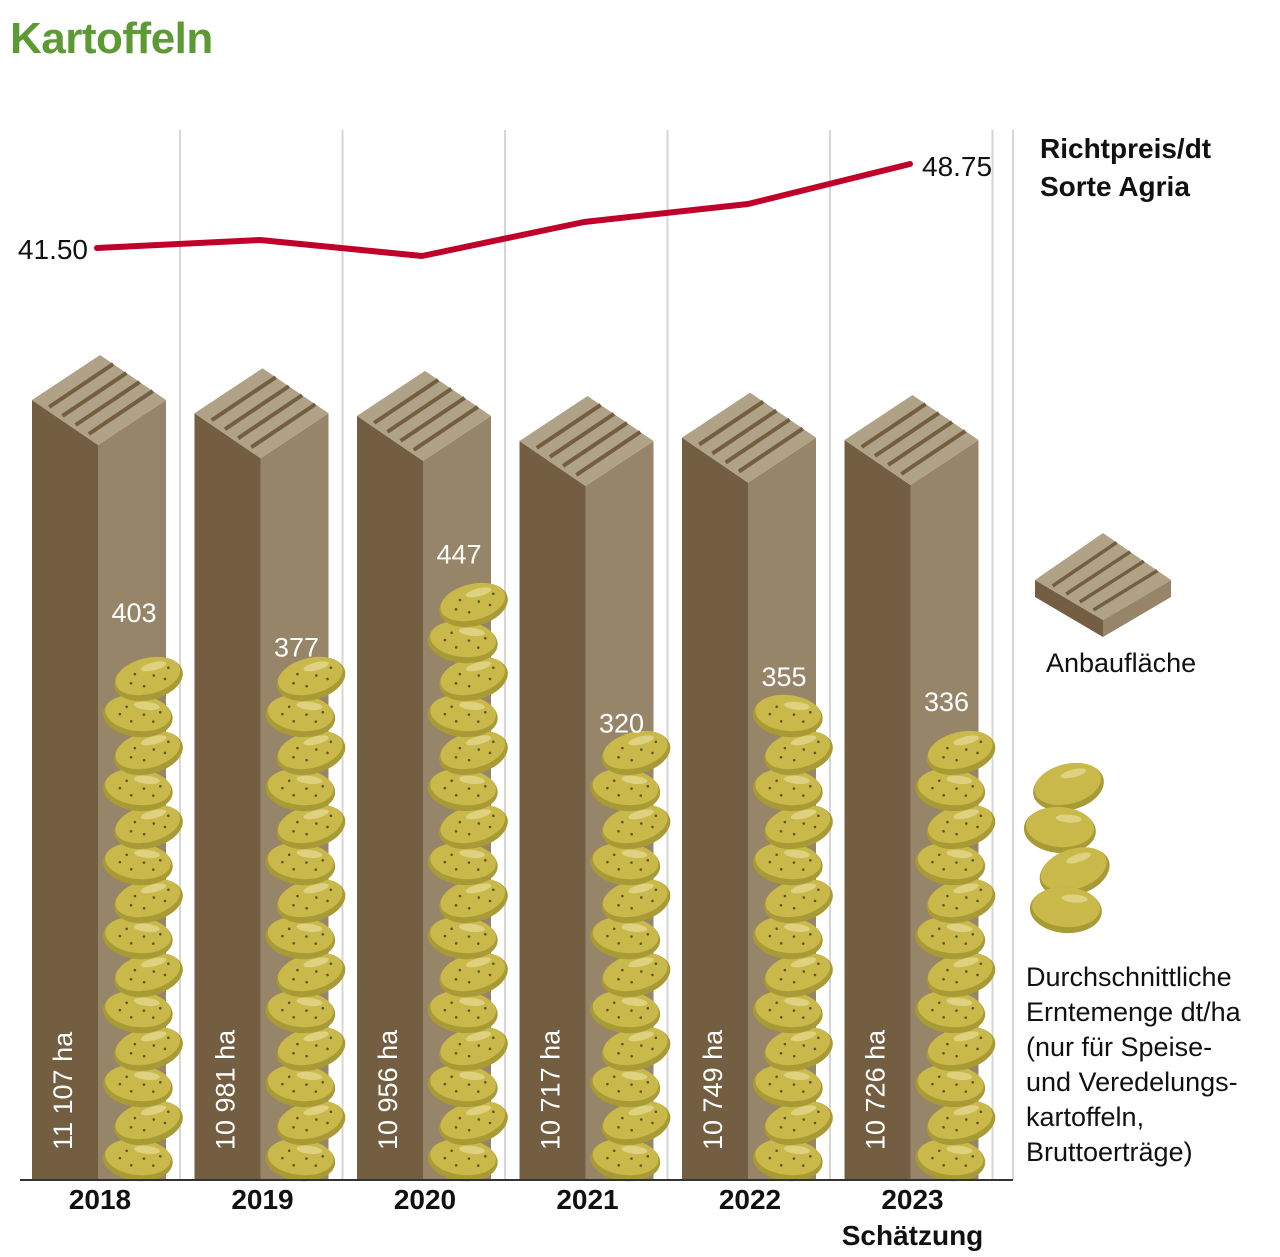  I want to click on area-pillar-2018: 11 107 ha 403, so click(107, 768).